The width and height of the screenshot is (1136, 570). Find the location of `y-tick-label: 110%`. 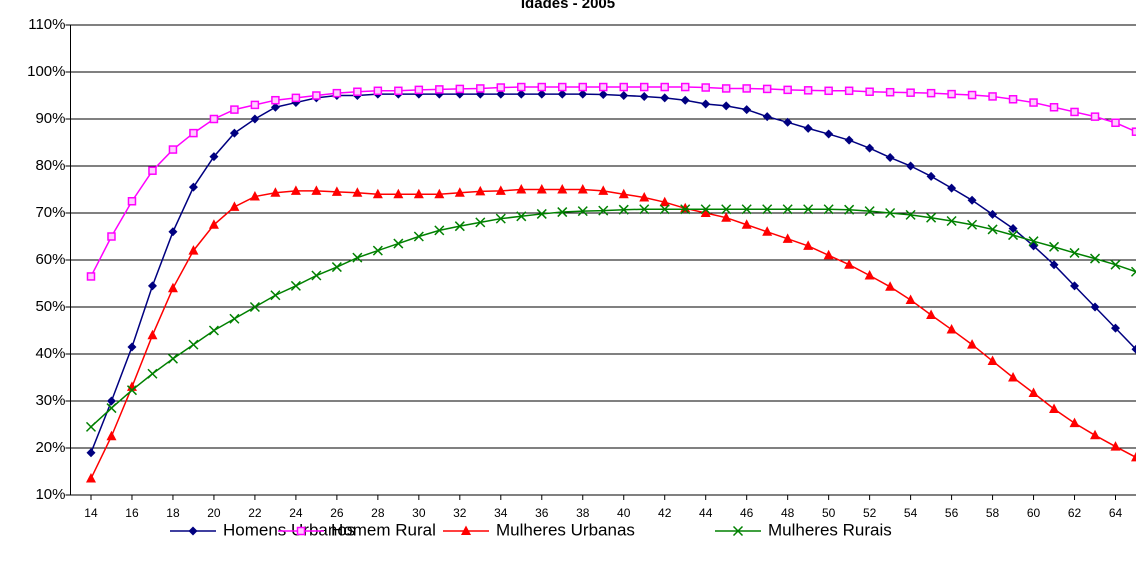

y-tick-label: 110% is located at coordinates (46, 24).